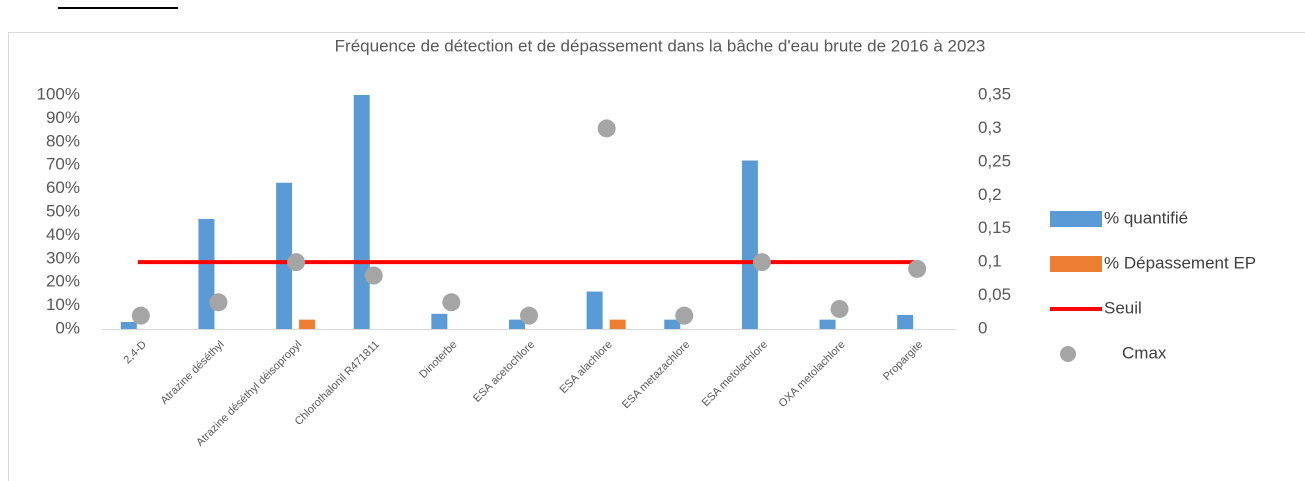  Describe the element at coordinates (994, 227) in the screenshot. I see `y2-tick-label: 0,15` at that location.